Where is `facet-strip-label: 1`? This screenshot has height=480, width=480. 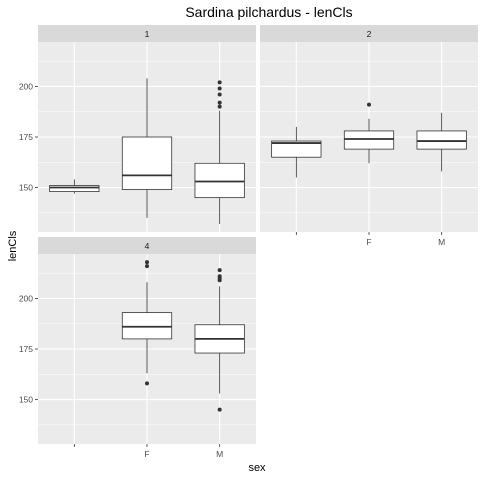
facet-strip-label: 1 is located at coordinates (147, 34).